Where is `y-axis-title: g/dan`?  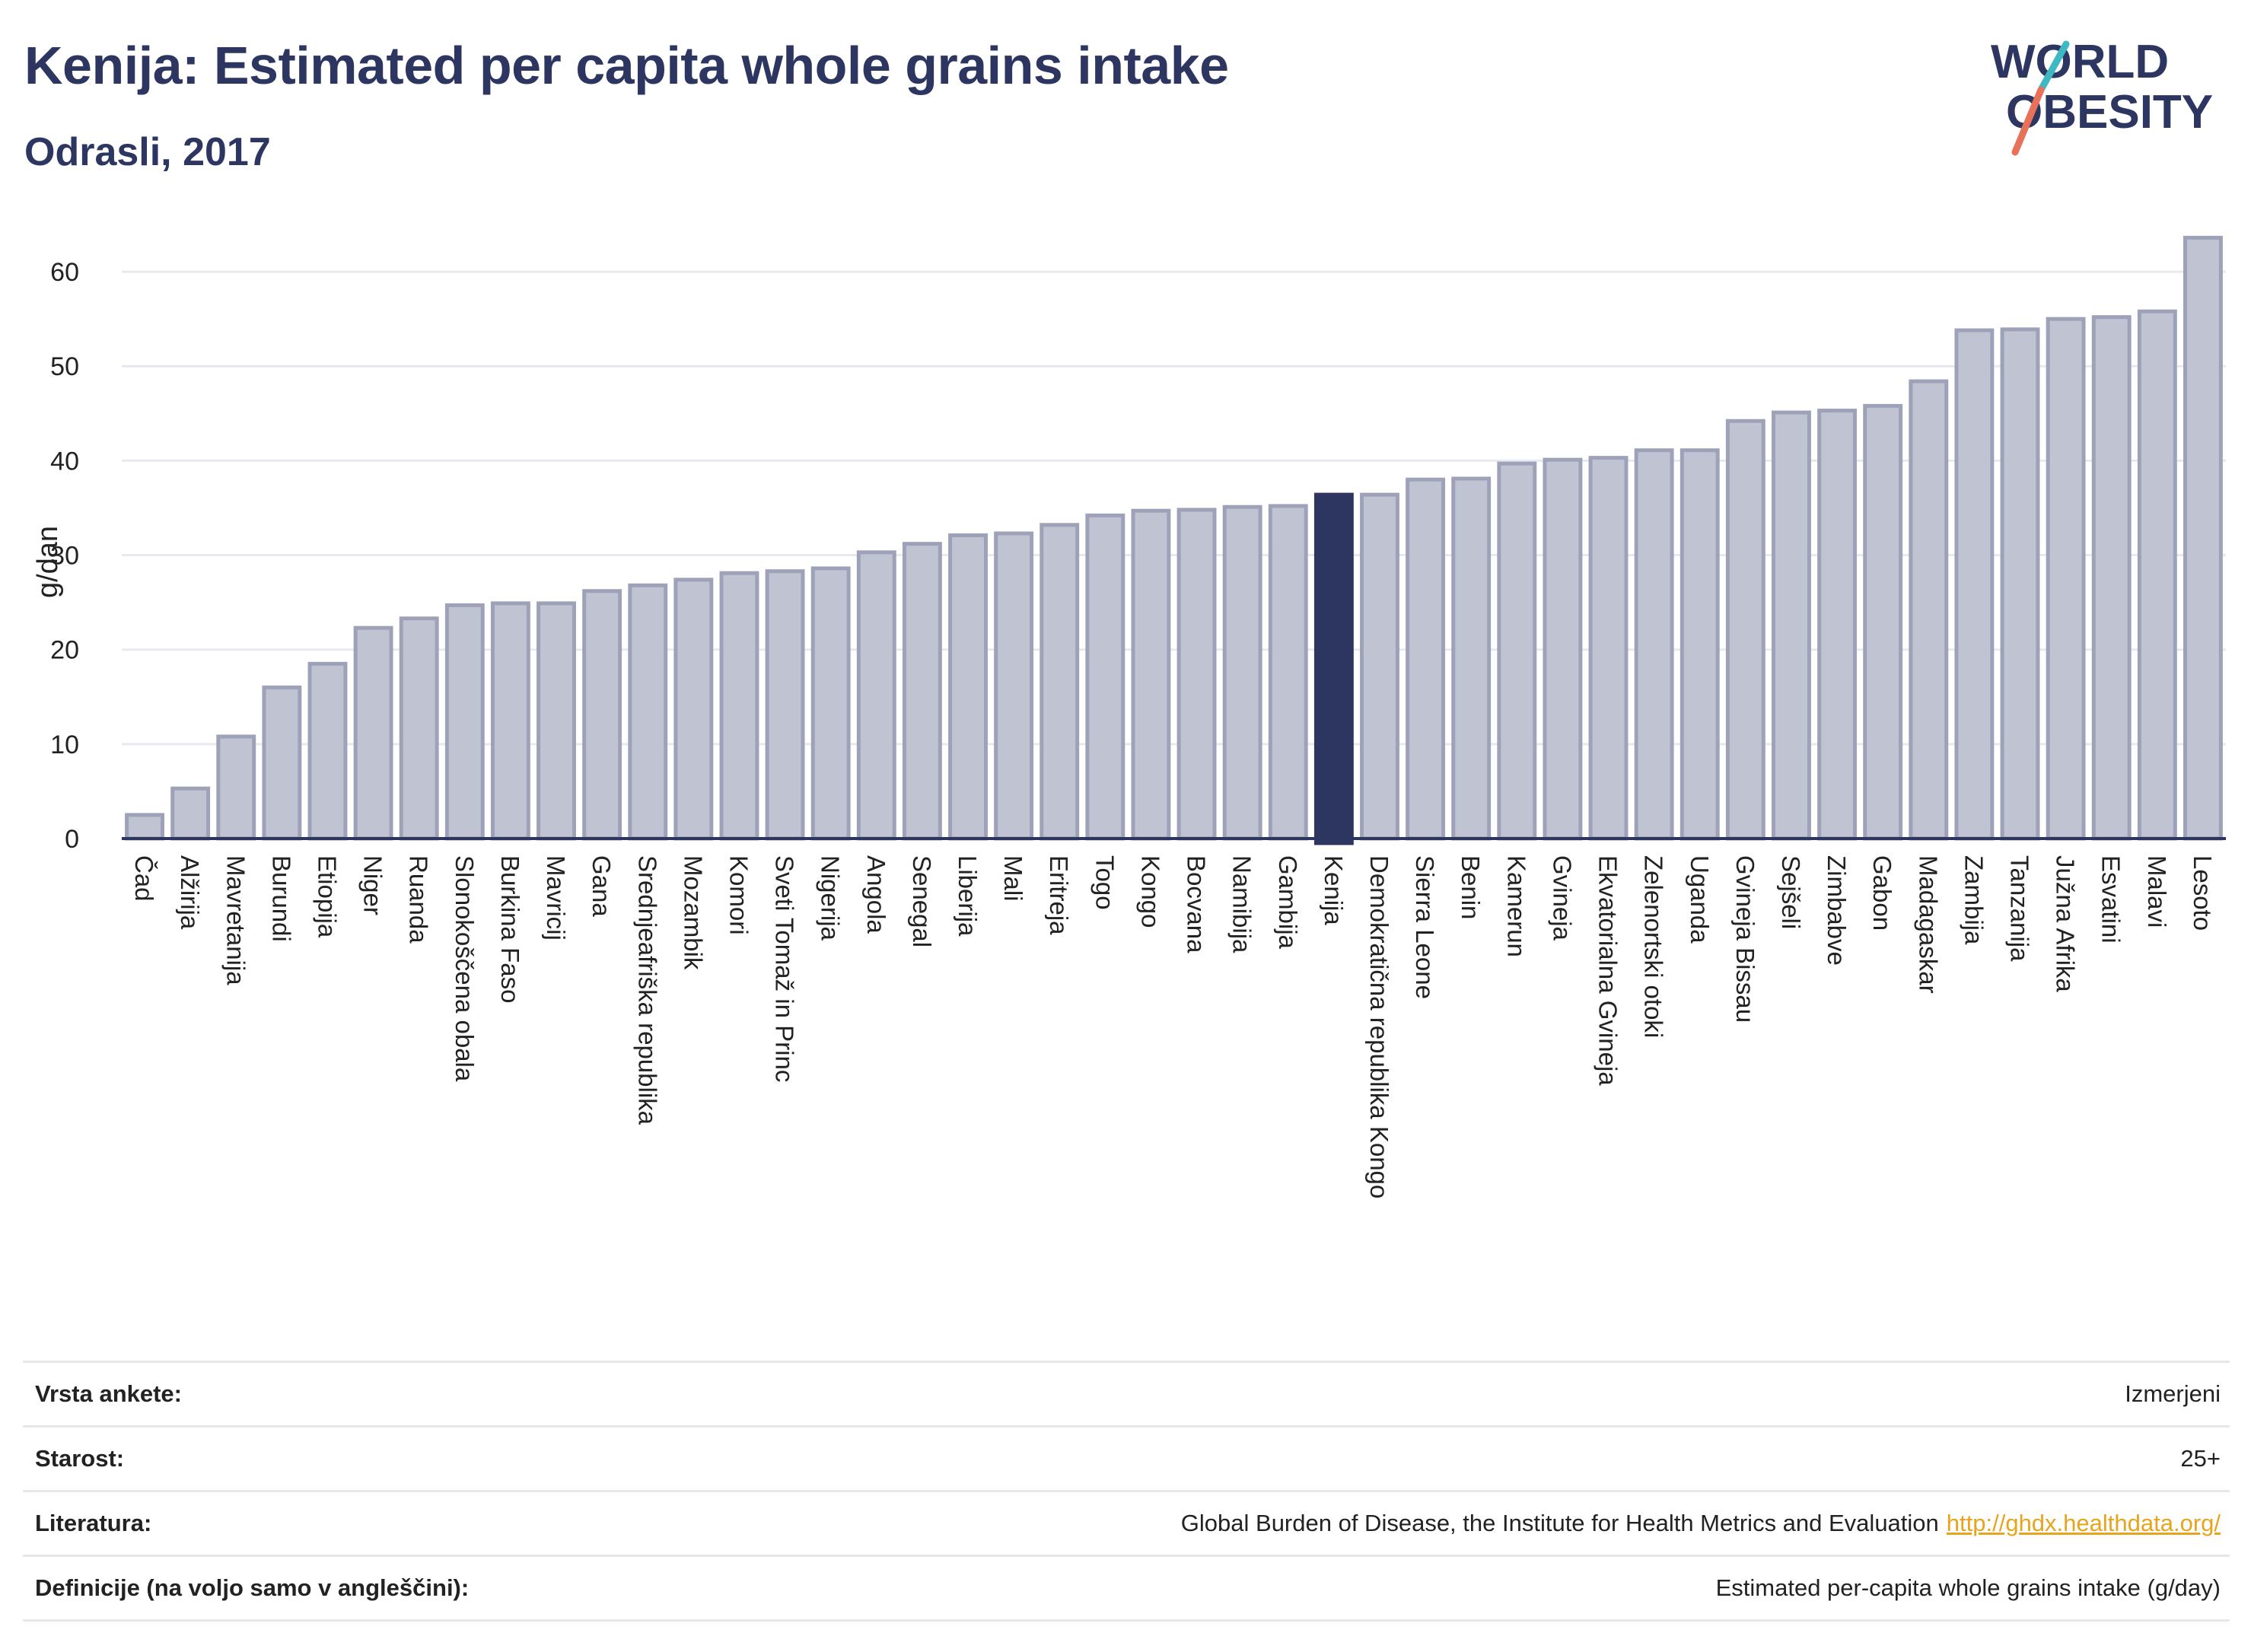
y-axis-title: g/dan is located at coordinates (48, 562).